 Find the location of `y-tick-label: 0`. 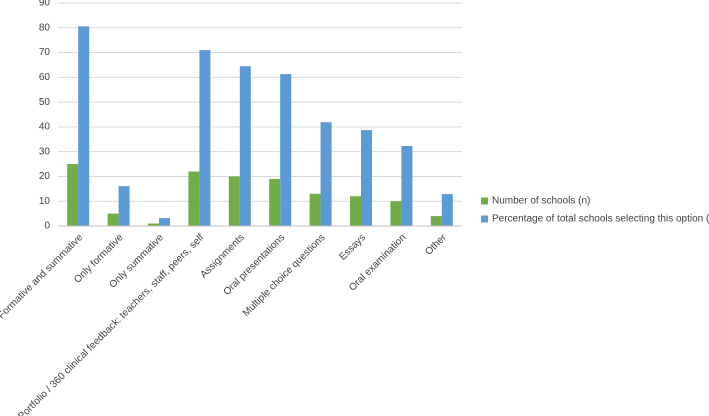

y-tick-label: 0 is located at coordinates (47, 226).